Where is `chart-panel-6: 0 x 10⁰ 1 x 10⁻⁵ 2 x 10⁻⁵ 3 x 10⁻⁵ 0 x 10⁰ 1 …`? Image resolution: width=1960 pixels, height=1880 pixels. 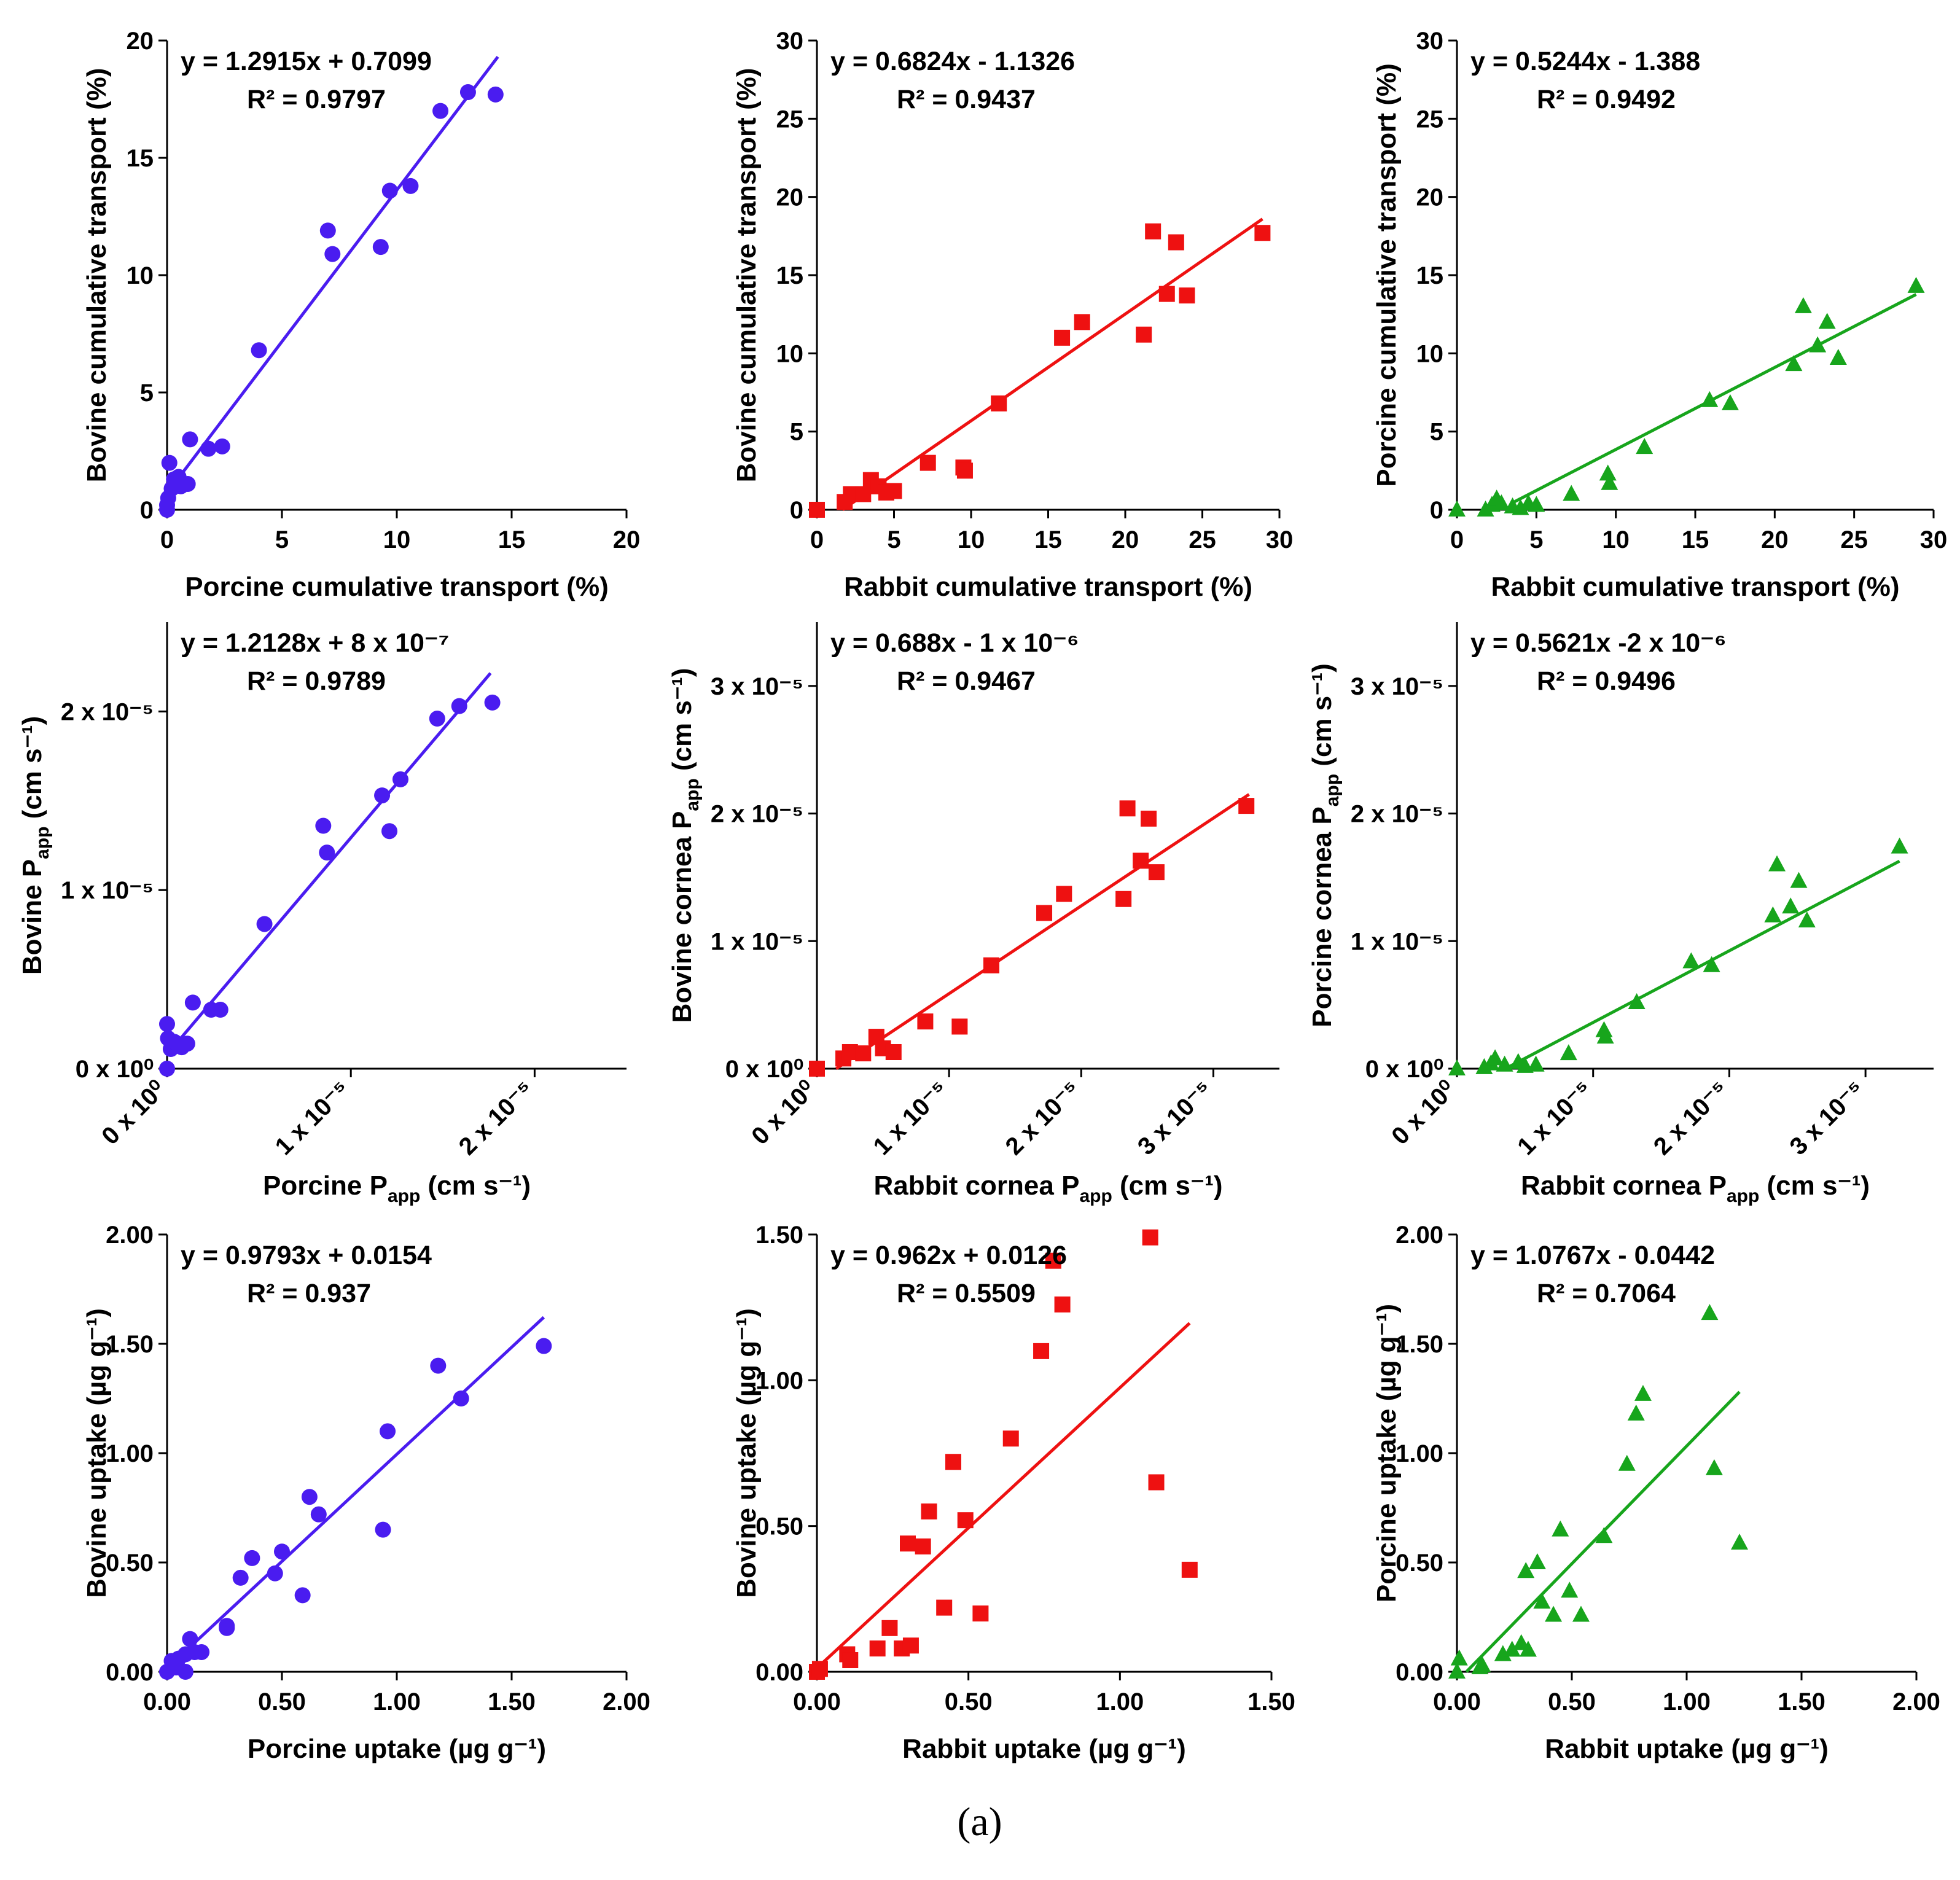 chart-panel-6: 0 x 10⁰ 1 x 10⁻⁵ 2 x 10⁻⁵ 3 x 10⁻⁵ 0 x 10⁰ 1 … is located at coordinates (1620, 914).